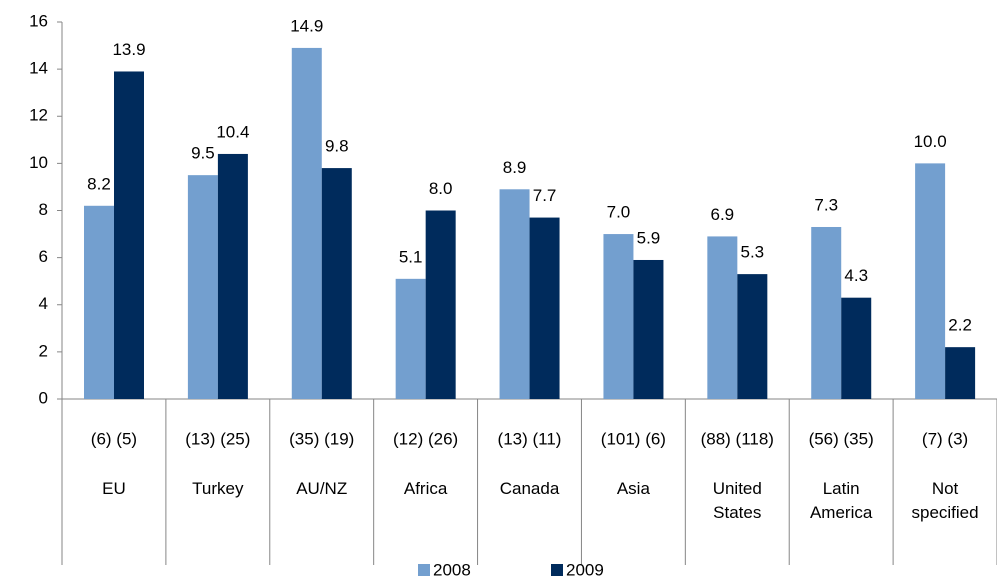 This screenshot has width=997, height=582. Describe the element at coordinates (452, 569) in the screenshot. I see `legend-label: 2008` at that location.